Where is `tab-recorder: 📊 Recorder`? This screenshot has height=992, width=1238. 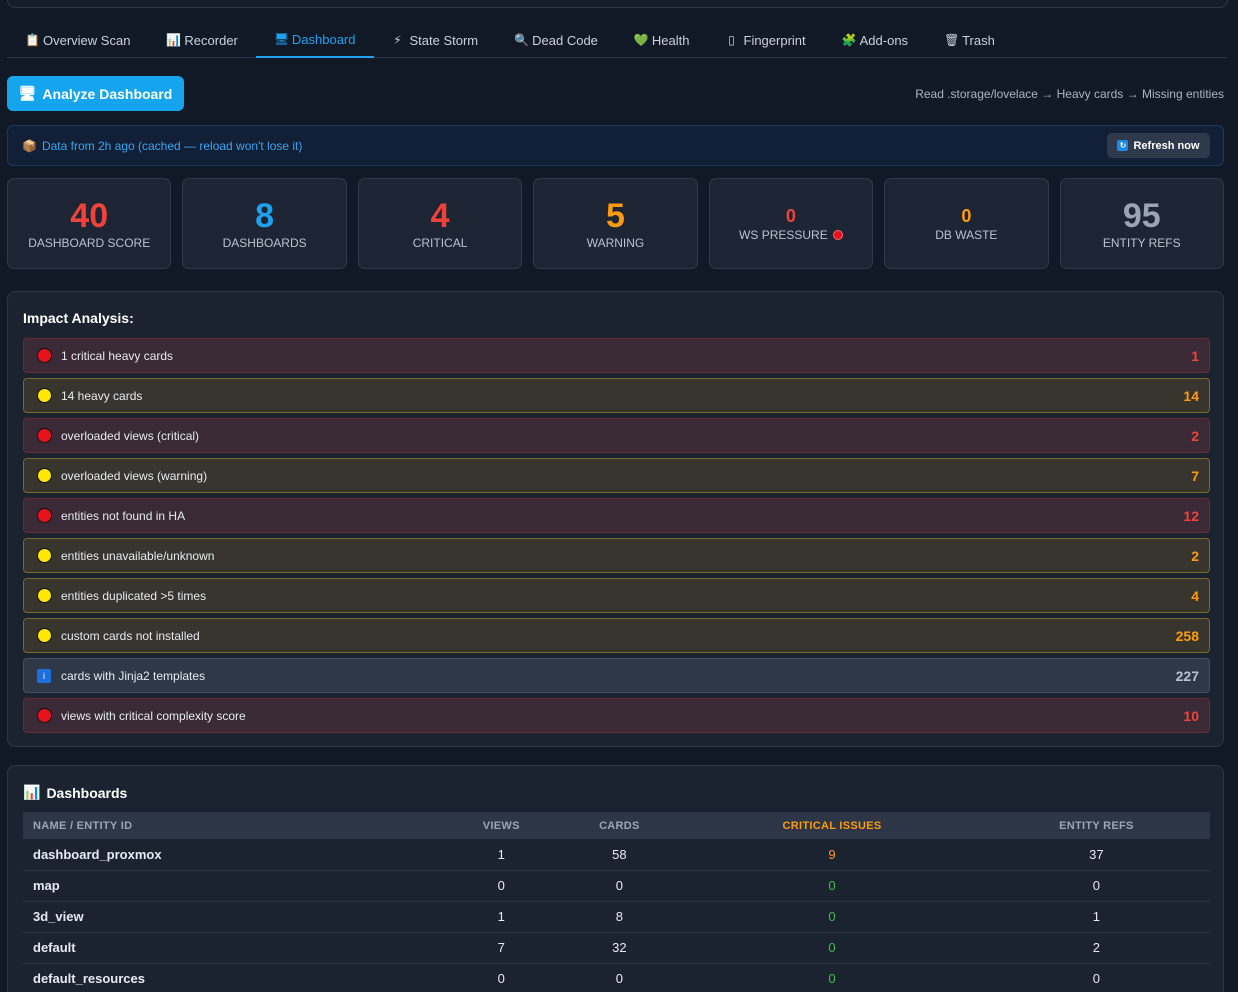 tab-recorder: 📊 Recorder is located at coordinates (201, 40).